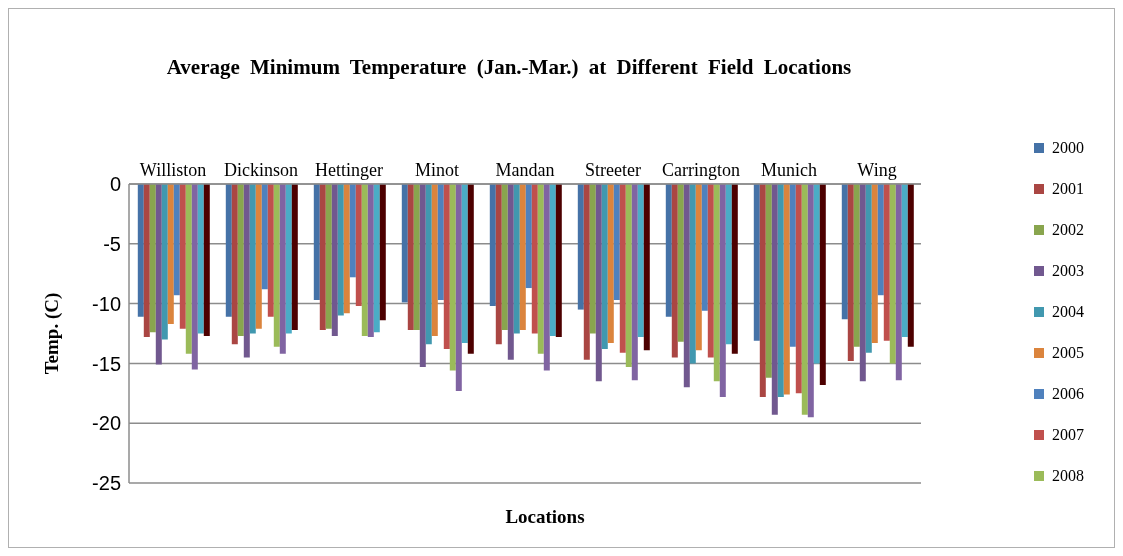 The width and height of the screenshot is (1123, 556). Describe the element at coordinates (173, 170) in the screenshot. I see `x-tick-label: Williston` at that location.